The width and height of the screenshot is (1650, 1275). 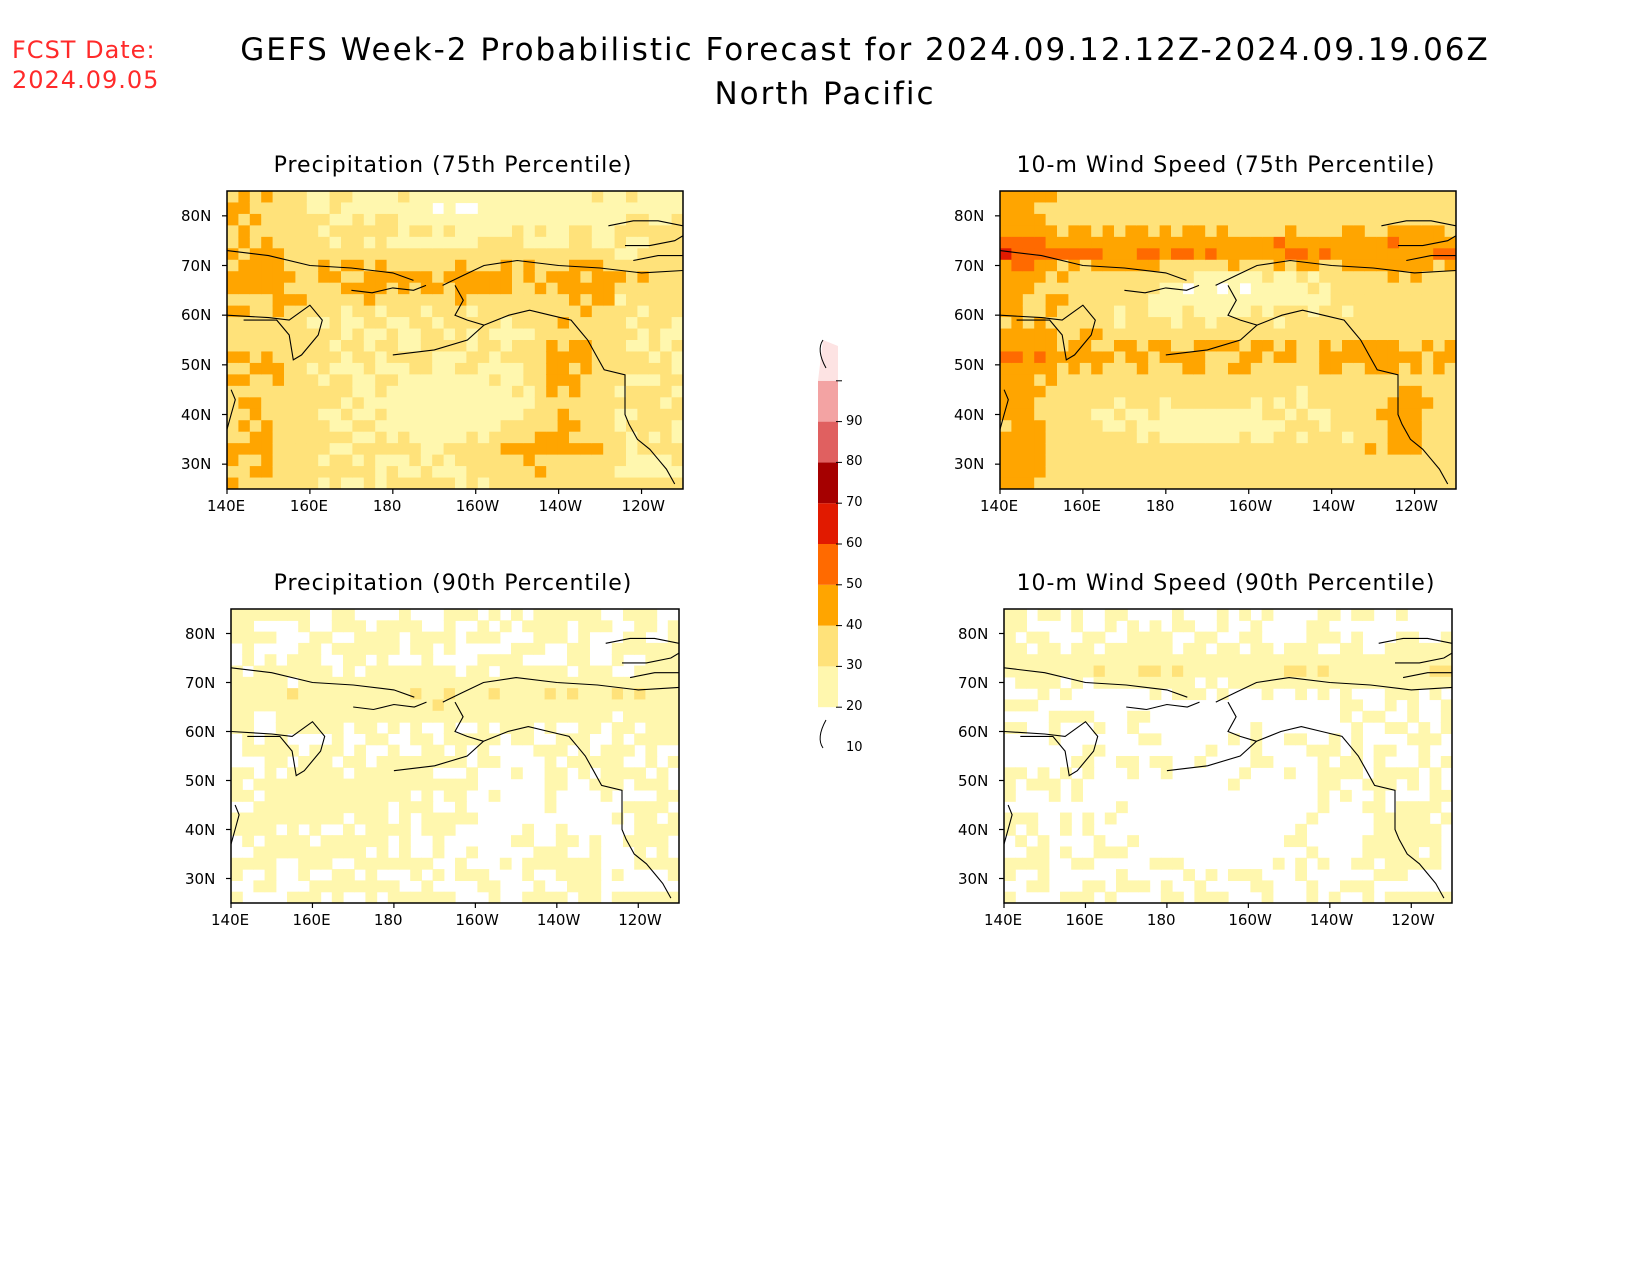 I want to click on colorbar-segment, so click(x=828, y=646).